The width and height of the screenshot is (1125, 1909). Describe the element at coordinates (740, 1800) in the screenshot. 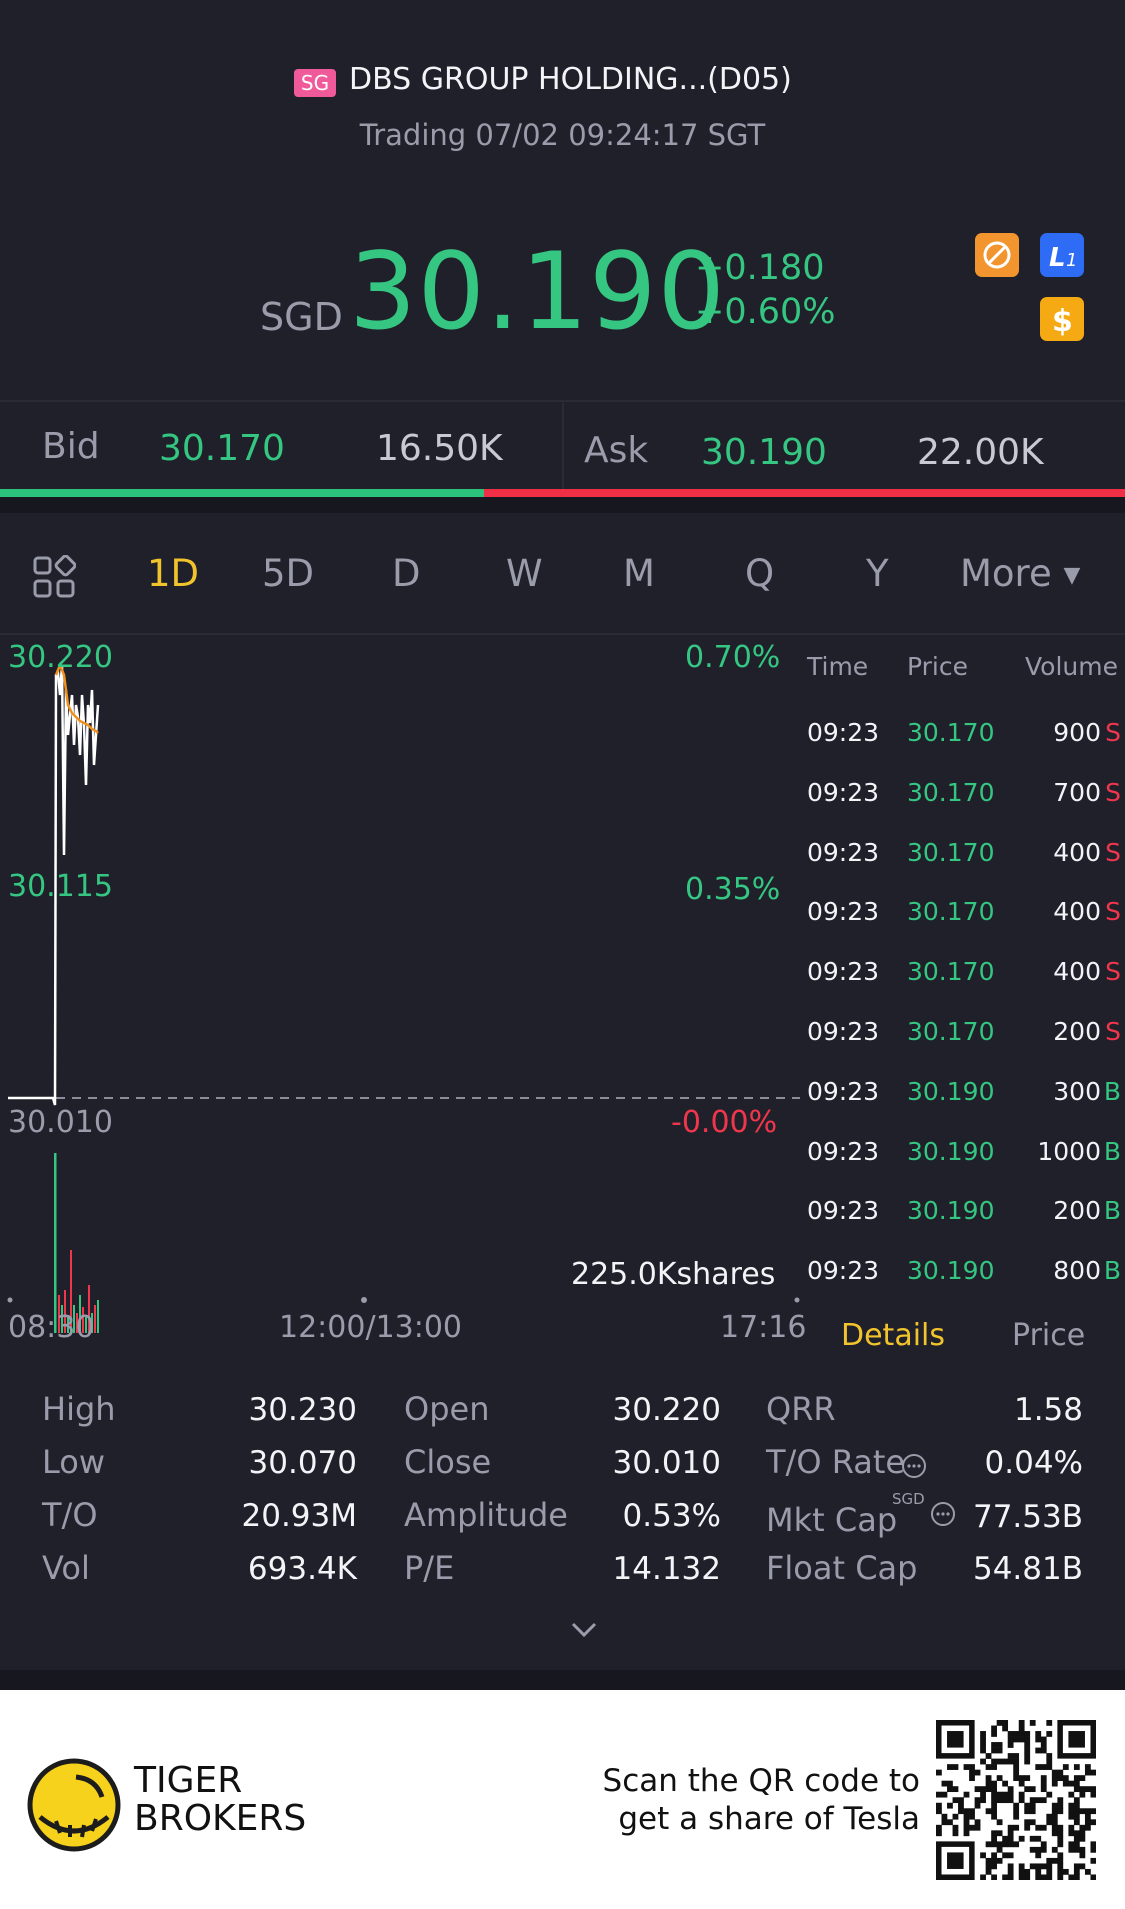

I see `promo-text: Scan the QR code to get a share of Tesla` at that location.